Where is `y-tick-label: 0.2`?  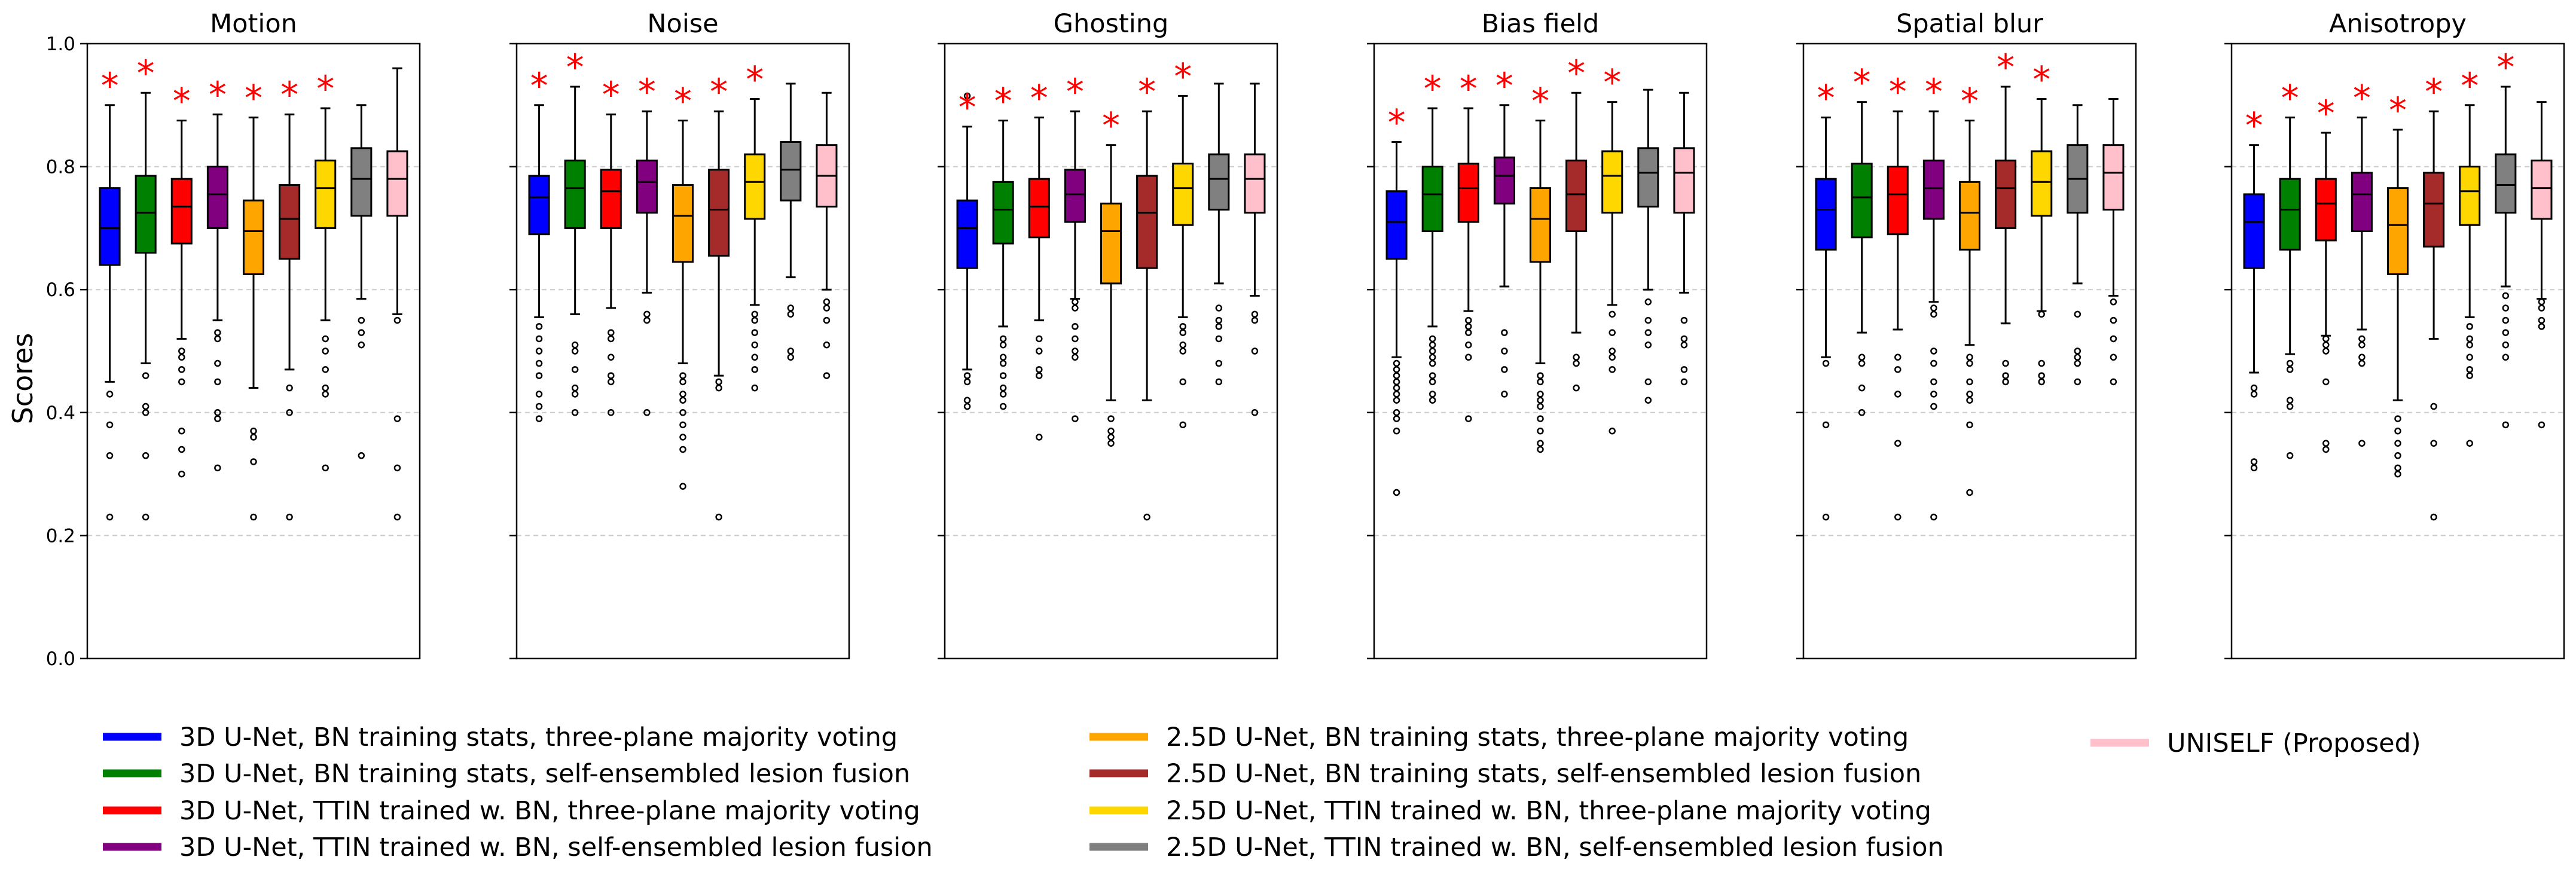
y-tick-label: 0.2 is located at coordinates (60, 536).